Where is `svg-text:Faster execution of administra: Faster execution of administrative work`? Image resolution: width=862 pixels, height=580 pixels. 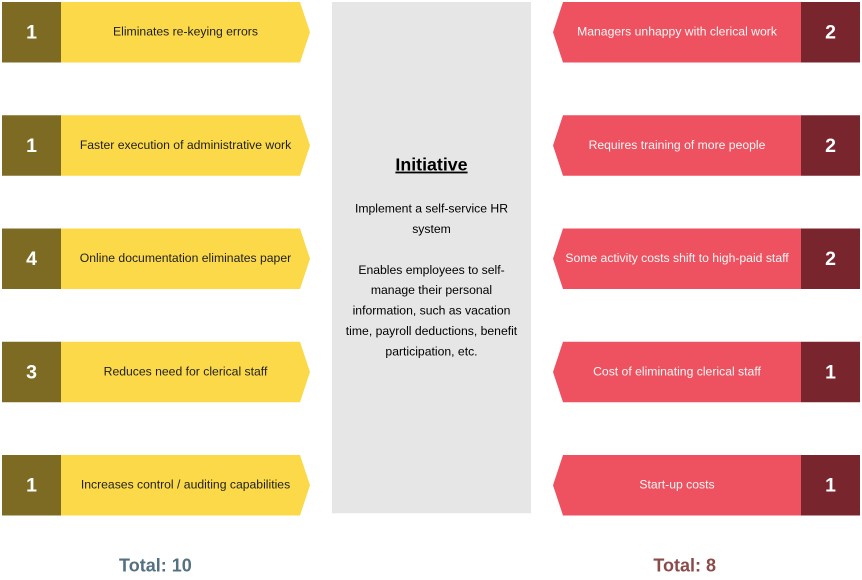
svg-text:Faster execution of administra: Faster execution of administrative work is located at coordinates (186, 145).